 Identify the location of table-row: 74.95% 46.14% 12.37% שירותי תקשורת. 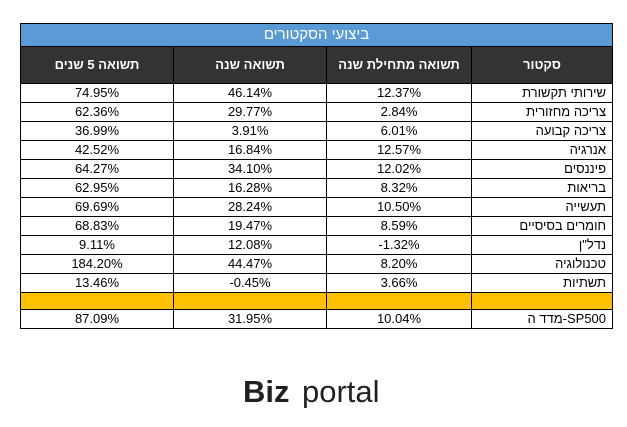
(317, 93).